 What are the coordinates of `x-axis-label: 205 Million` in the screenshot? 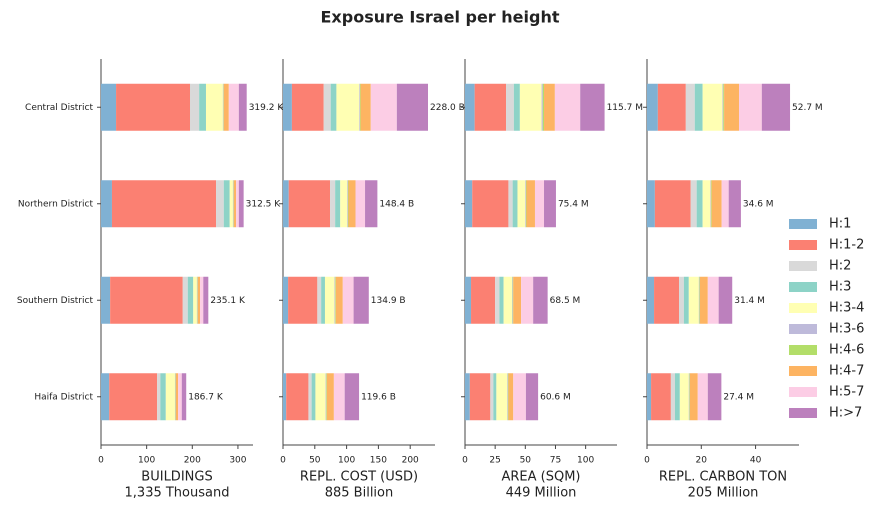 It's located at (723, 493).